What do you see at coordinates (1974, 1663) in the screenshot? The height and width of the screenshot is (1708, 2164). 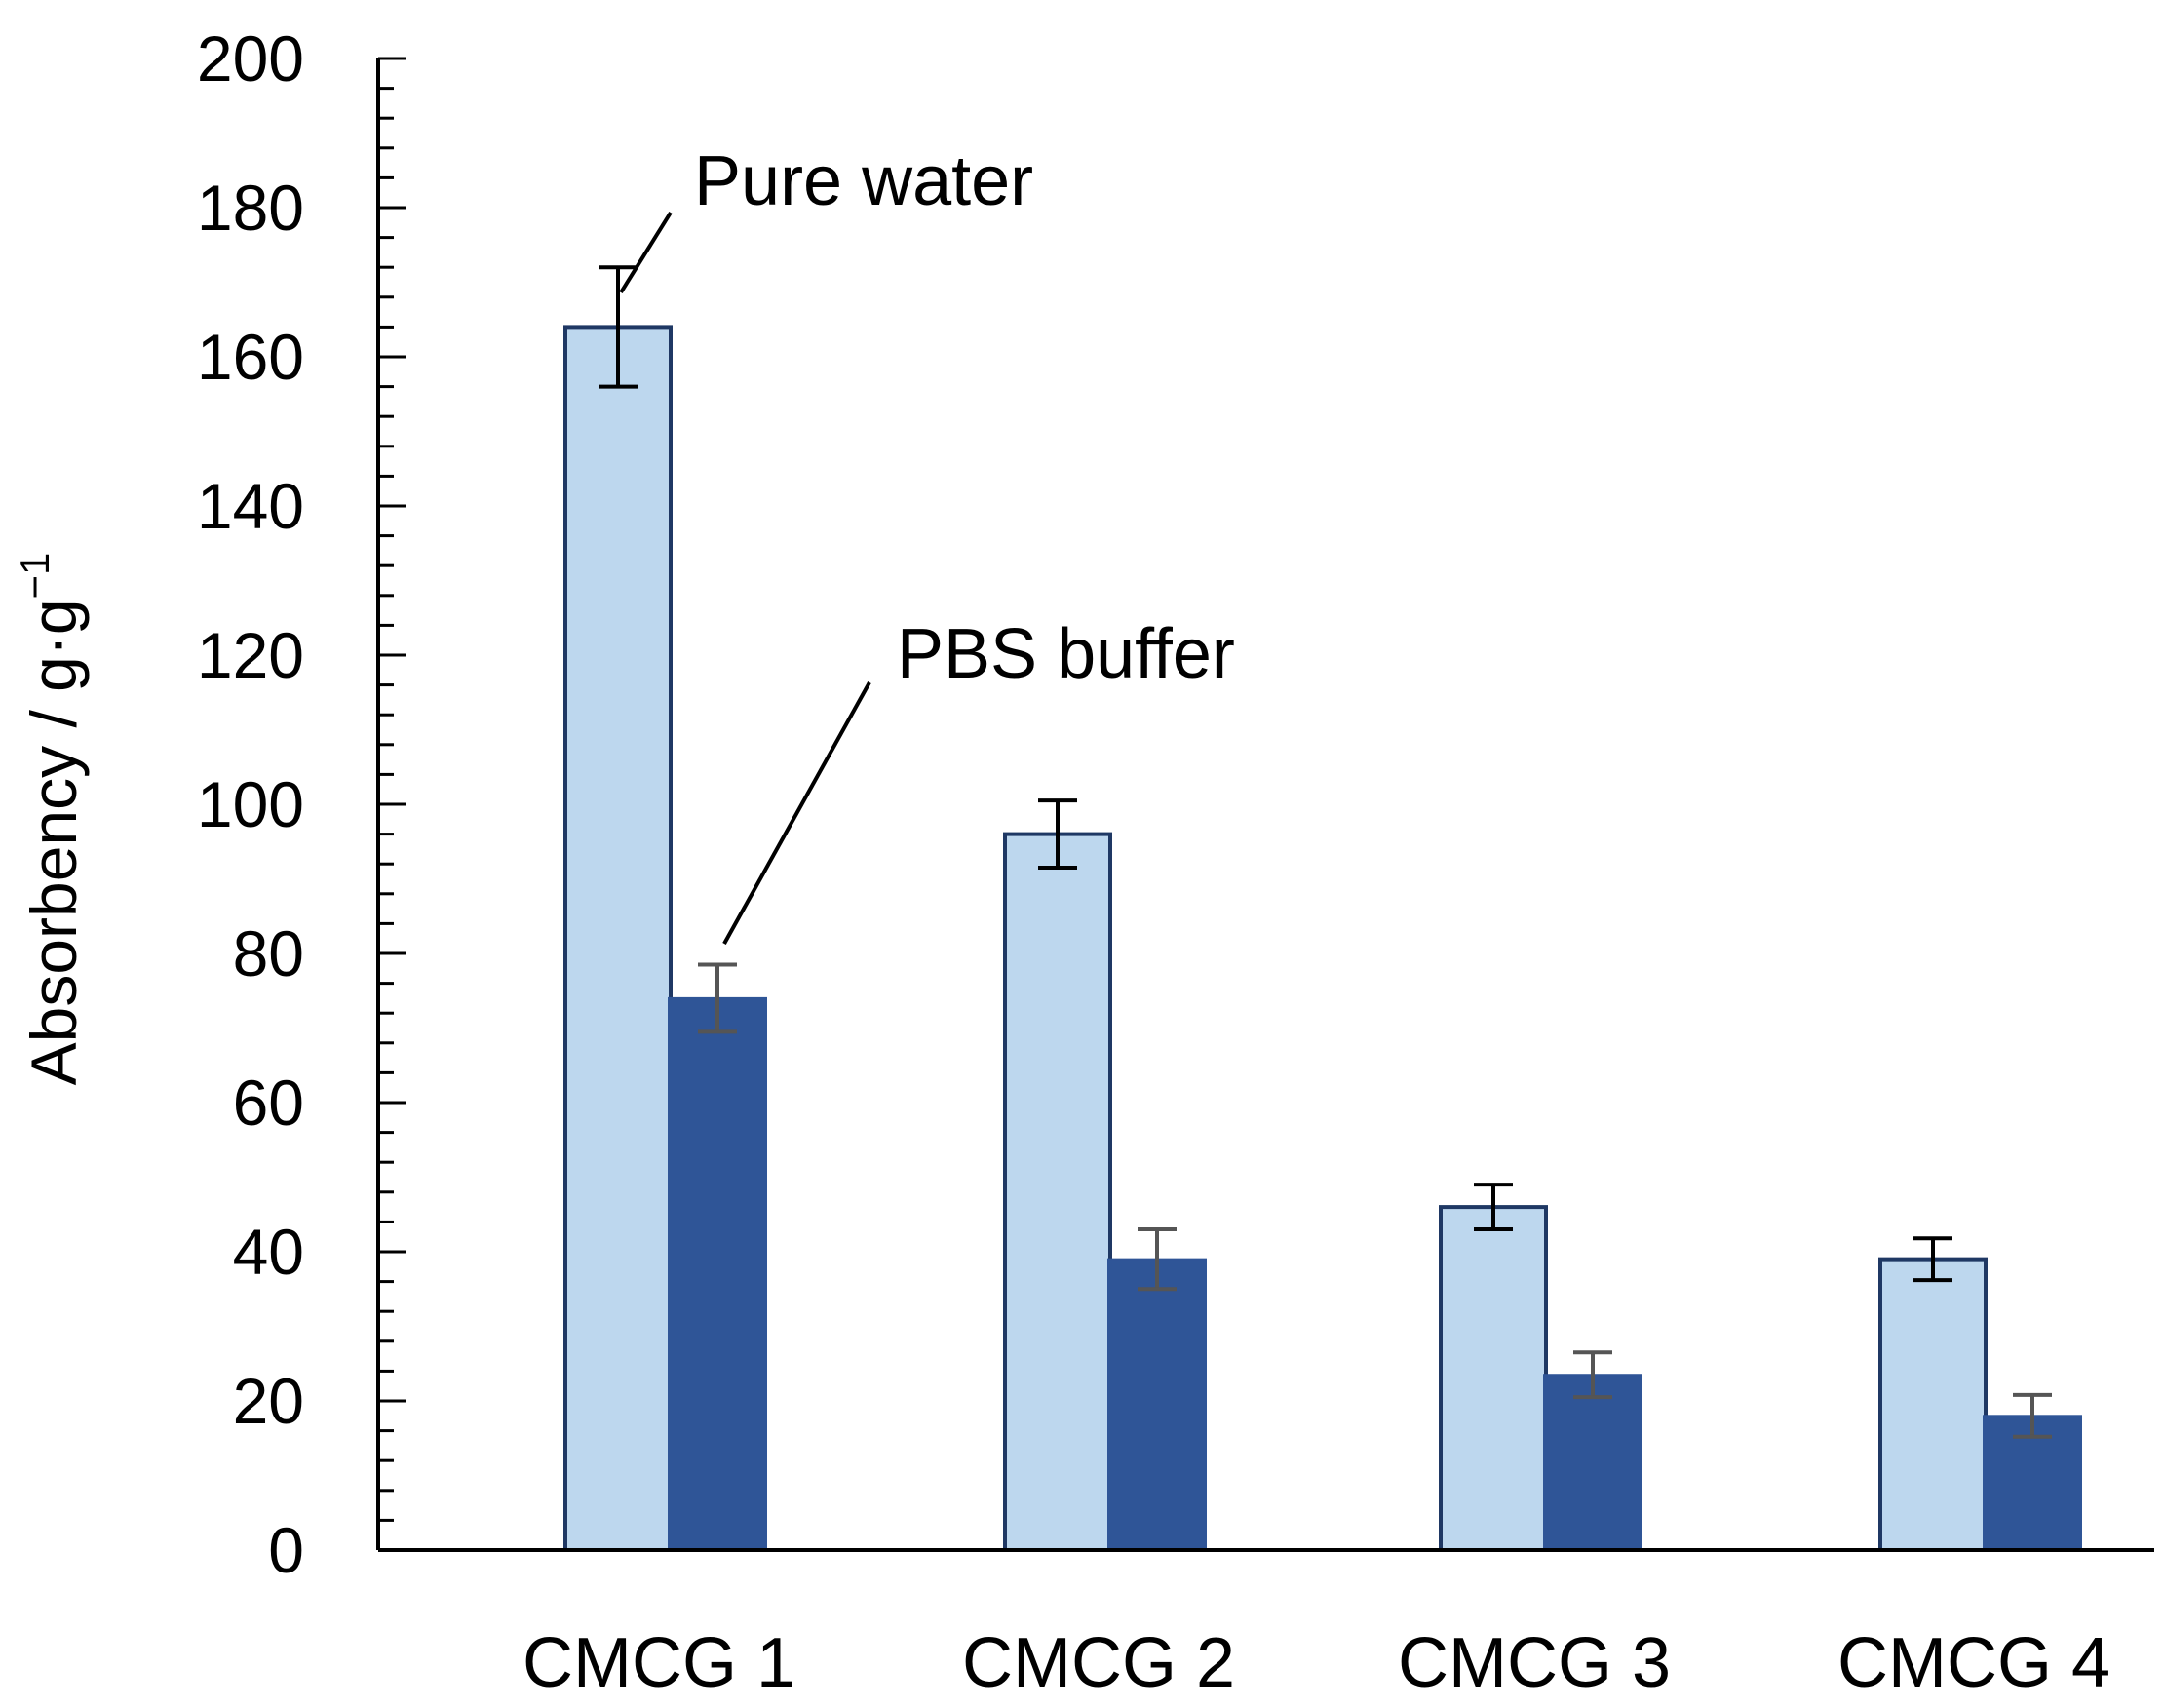 I see `x-tick-label: CMCG 4` at bounding box center [1974, 1663].